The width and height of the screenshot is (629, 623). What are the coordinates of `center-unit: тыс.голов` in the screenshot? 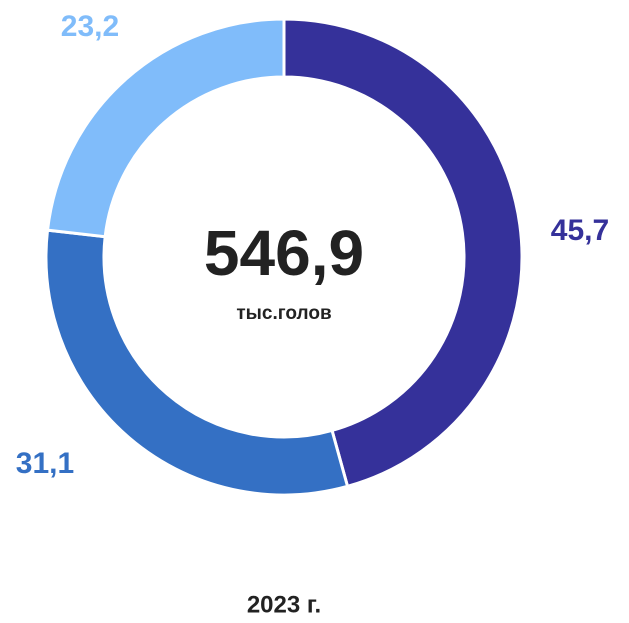 It's located at (283, 313).